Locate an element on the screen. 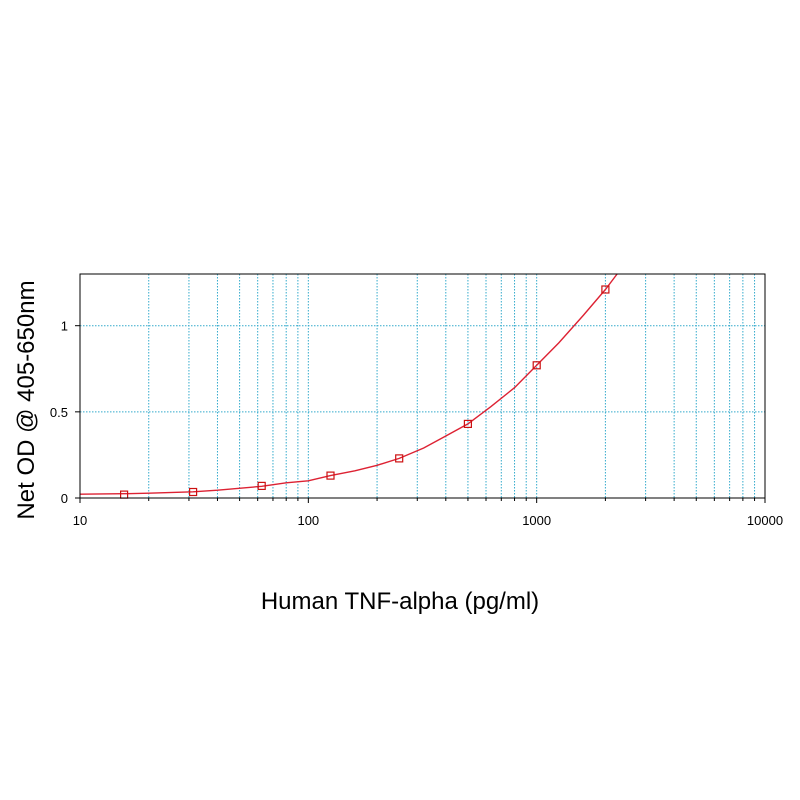 This screenshot has width=800, height=800. x-tick-label: 1000 is located at coordinates (536, 520).